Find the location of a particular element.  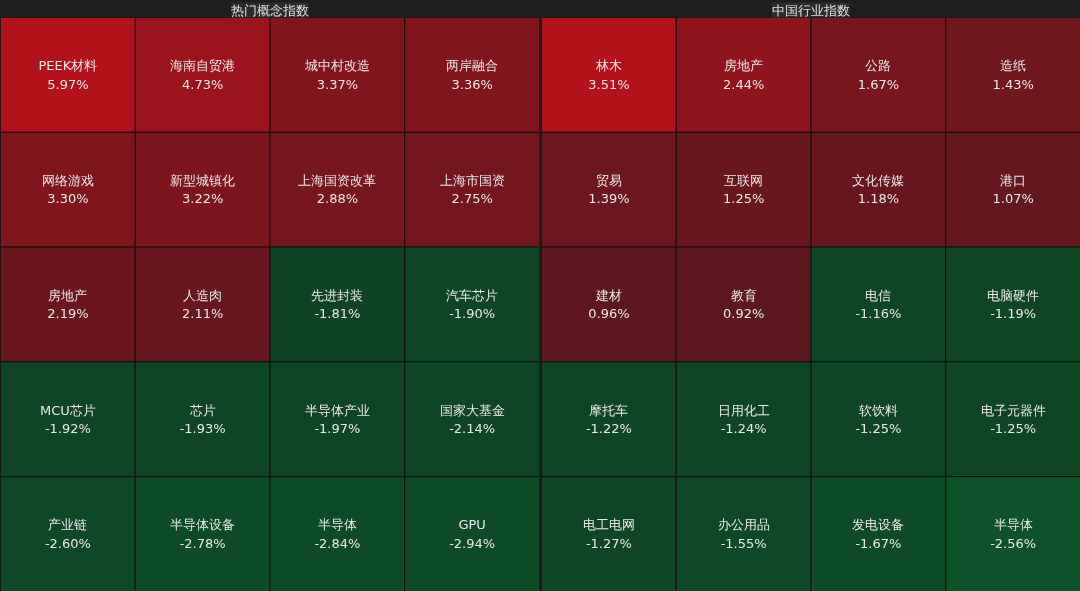

category-label: 互联网 is located at coordinates (744, 181).